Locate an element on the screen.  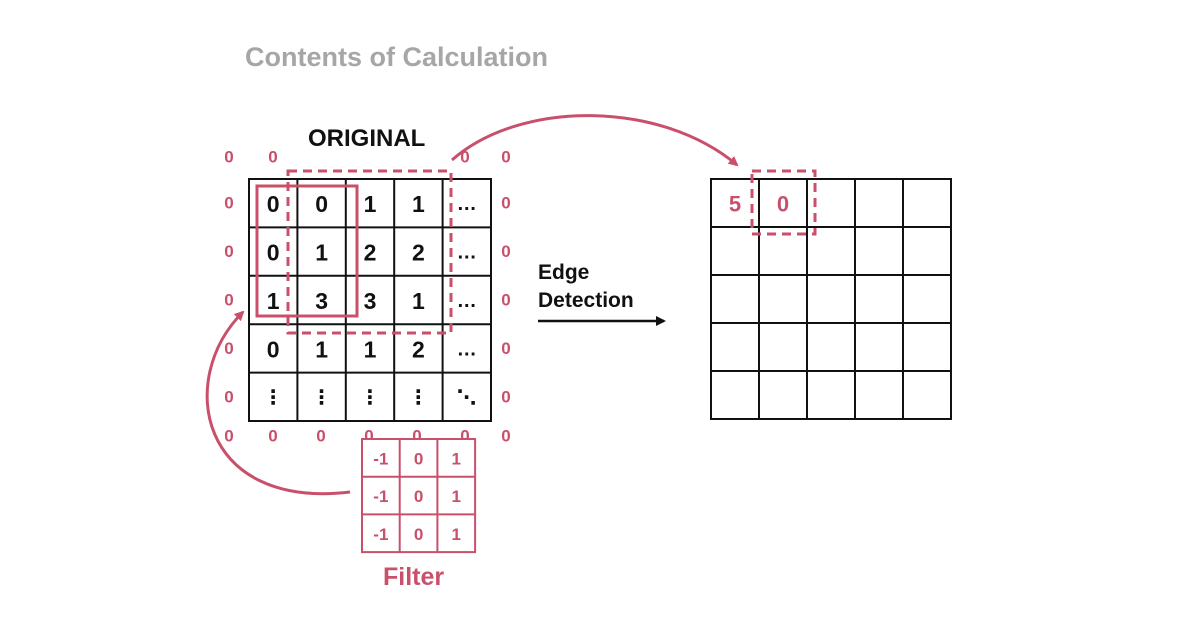
filter-matrix: -1 0 1 -1 0 1 -1 0 1 is located at coordinates (419, 496).